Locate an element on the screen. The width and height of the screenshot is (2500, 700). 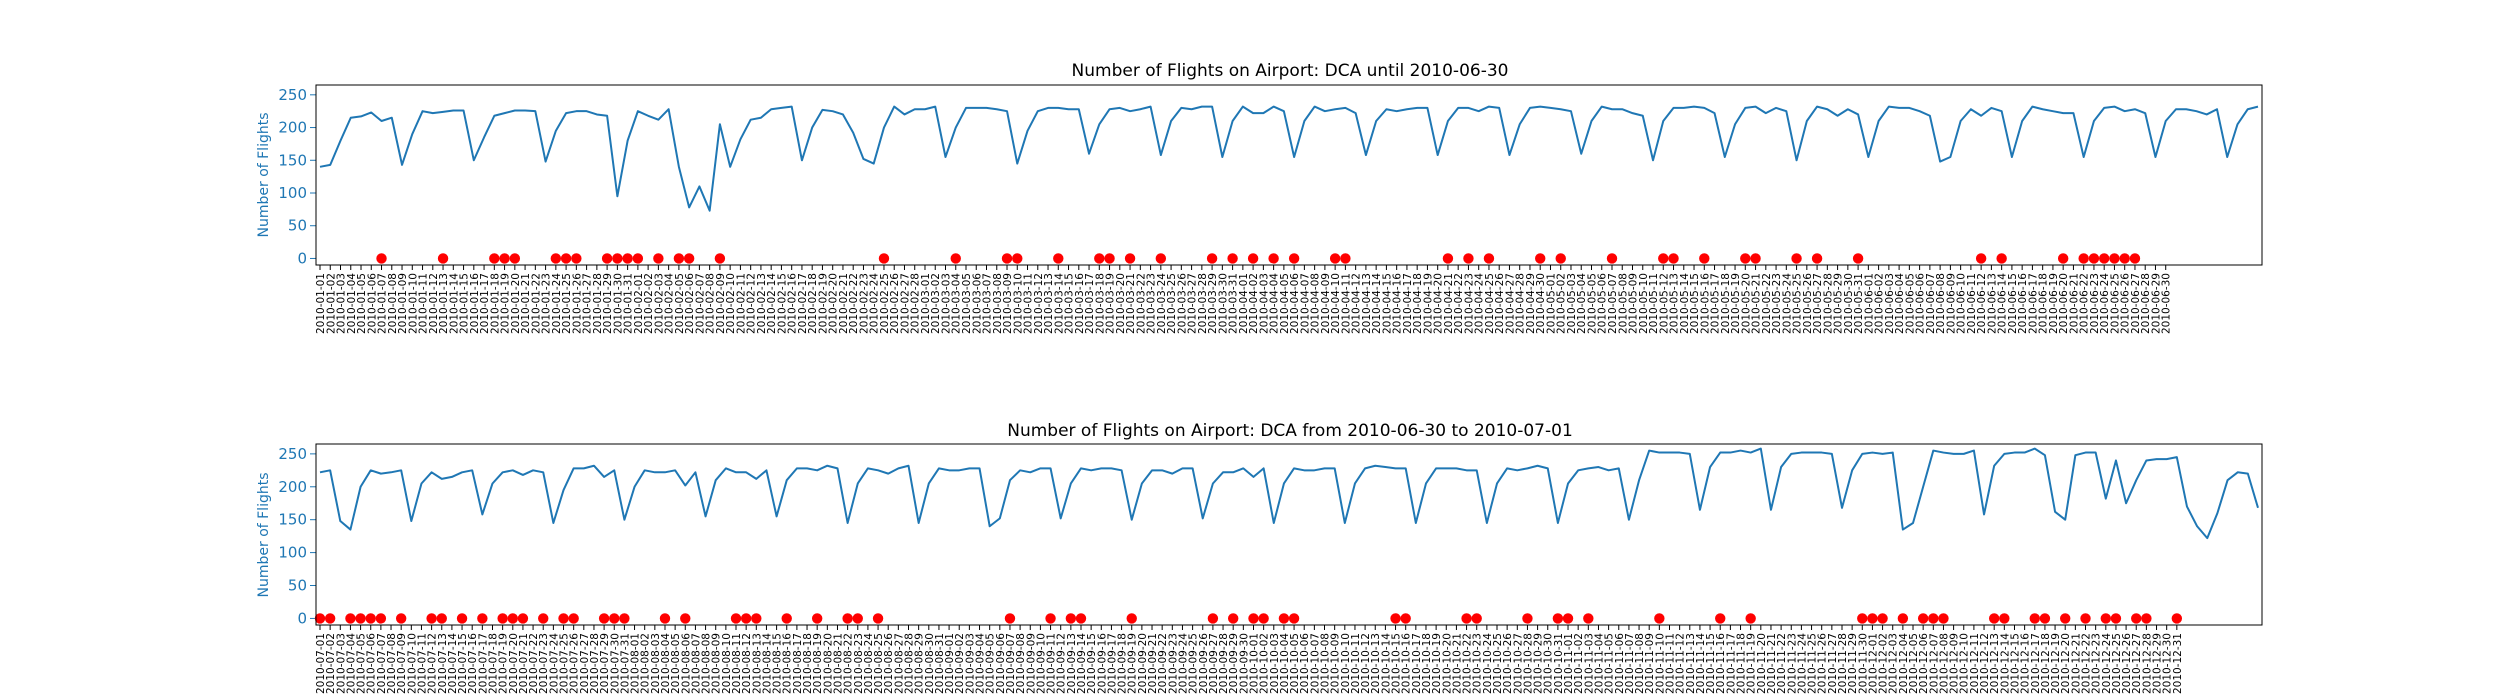
x-tick-label: 2010-06-17 is located at coordinates (2033, 303).